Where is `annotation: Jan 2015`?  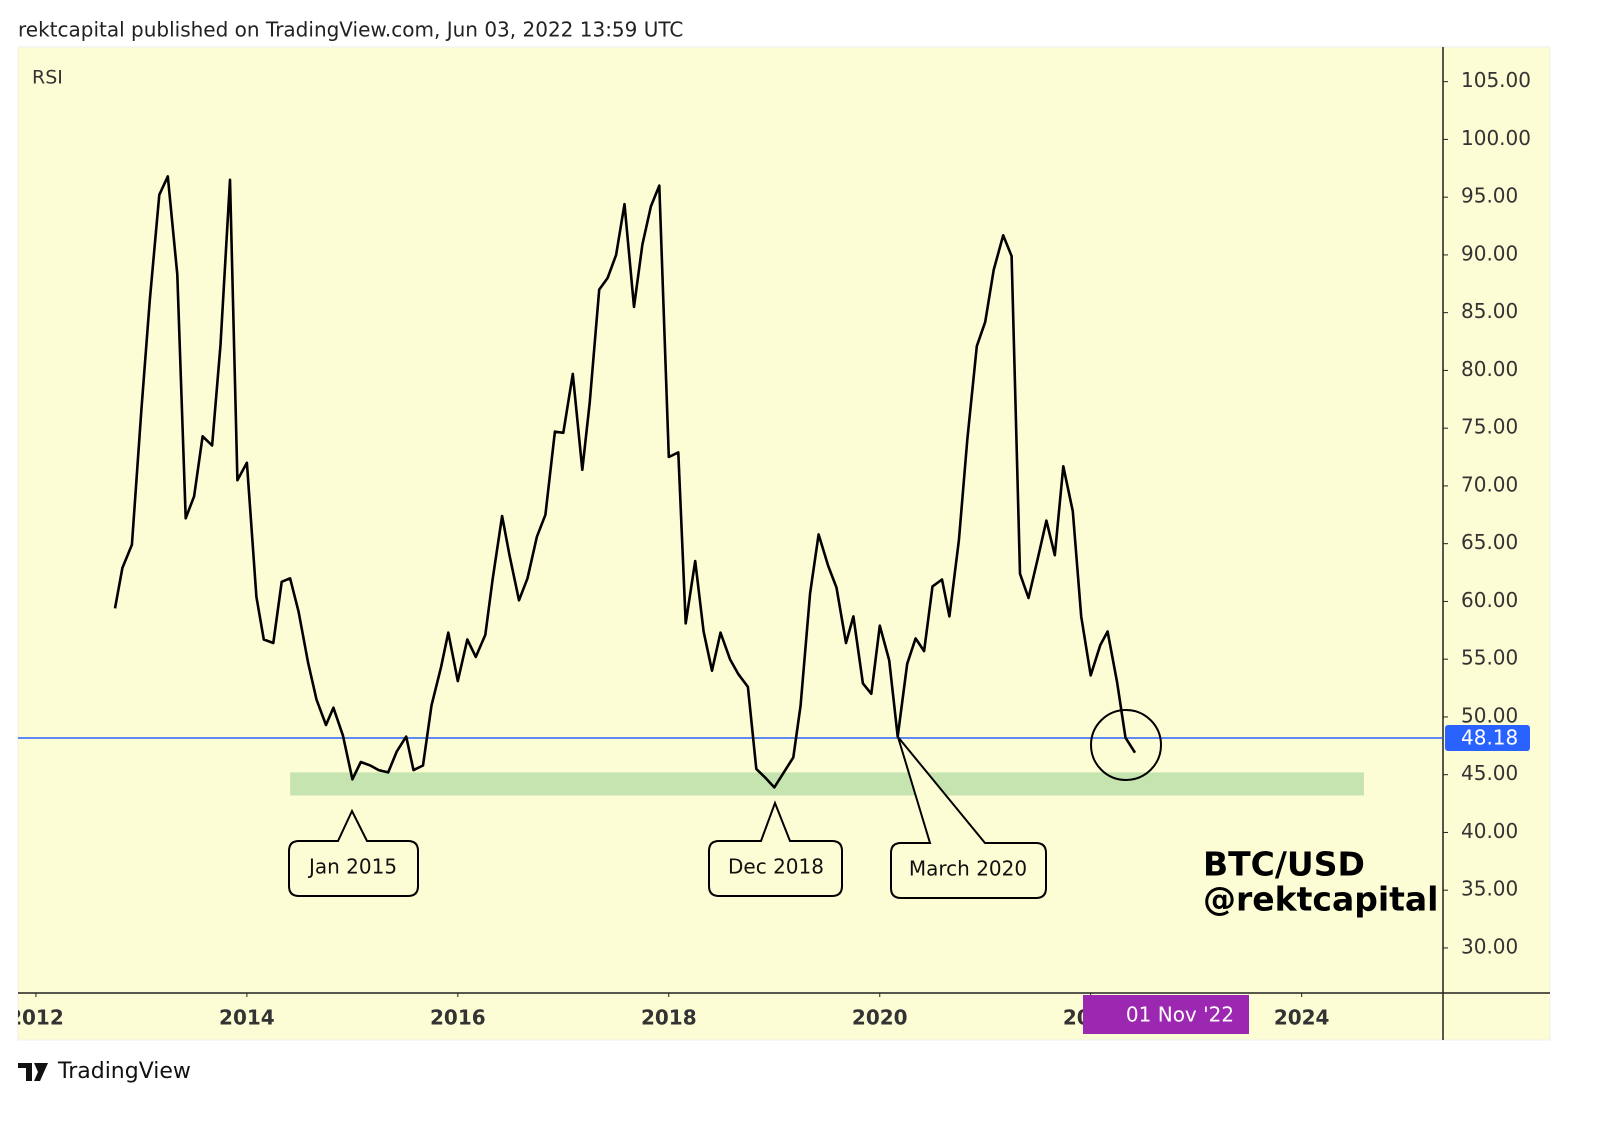 annotation: Jan 2015 is located at coordinates (352, 867).